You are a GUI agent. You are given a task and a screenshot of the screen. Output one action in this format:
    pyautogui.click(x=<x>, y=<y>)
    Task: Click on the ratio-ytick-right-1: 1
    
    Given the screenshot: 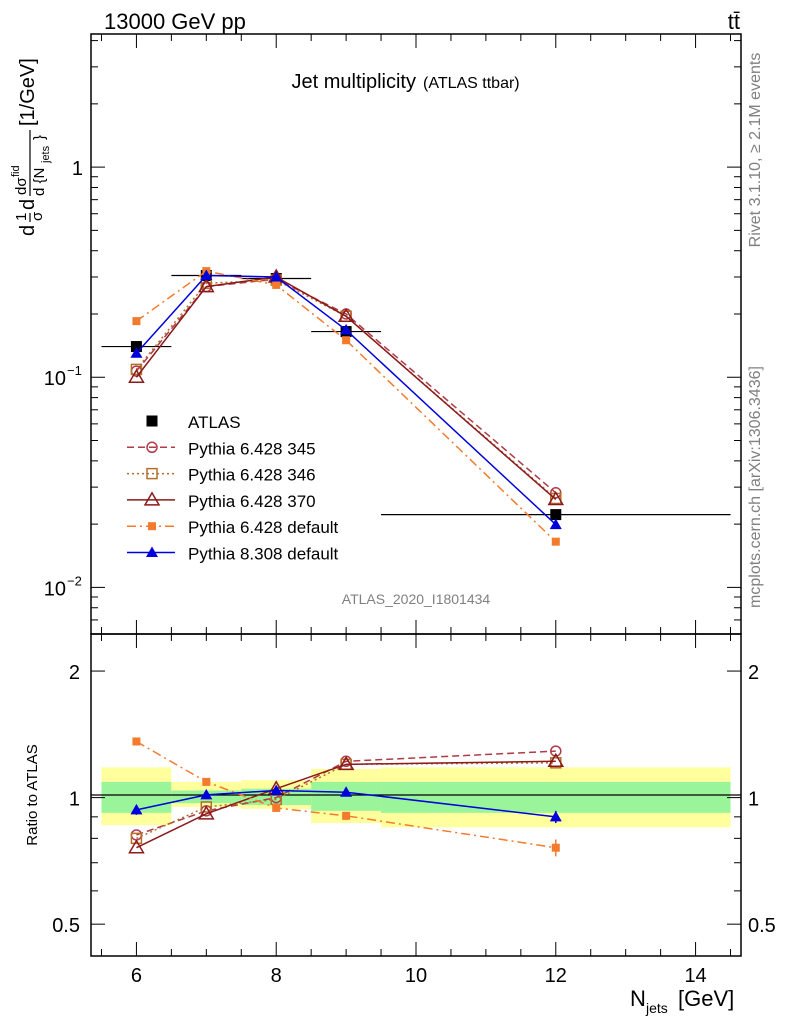 What is the action you would take?
    pyautogui.click(x=753, y=800)
    